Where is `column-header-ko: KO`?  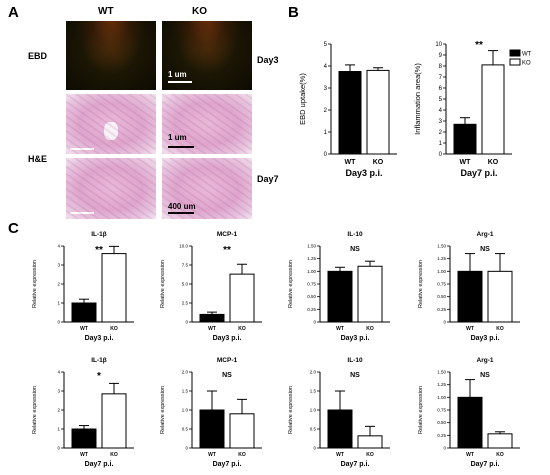
column-header-ko: KO is located at coordinates (199, 11).